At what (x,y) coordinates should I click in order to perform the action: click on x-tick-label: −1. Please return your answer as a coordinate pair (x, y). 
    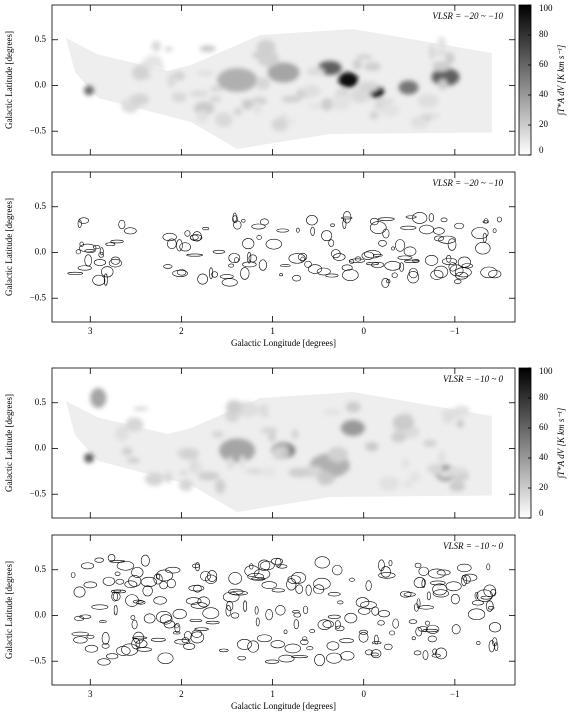
    Looking at the image, I should click on (455, 694).